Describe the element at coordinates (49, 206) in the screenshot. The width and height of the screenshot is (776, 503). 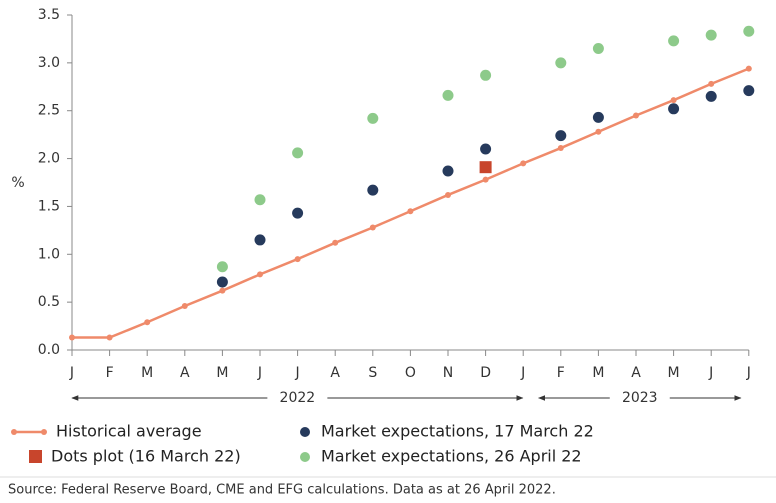
I see `y-tick-label: 1.5` at that location.